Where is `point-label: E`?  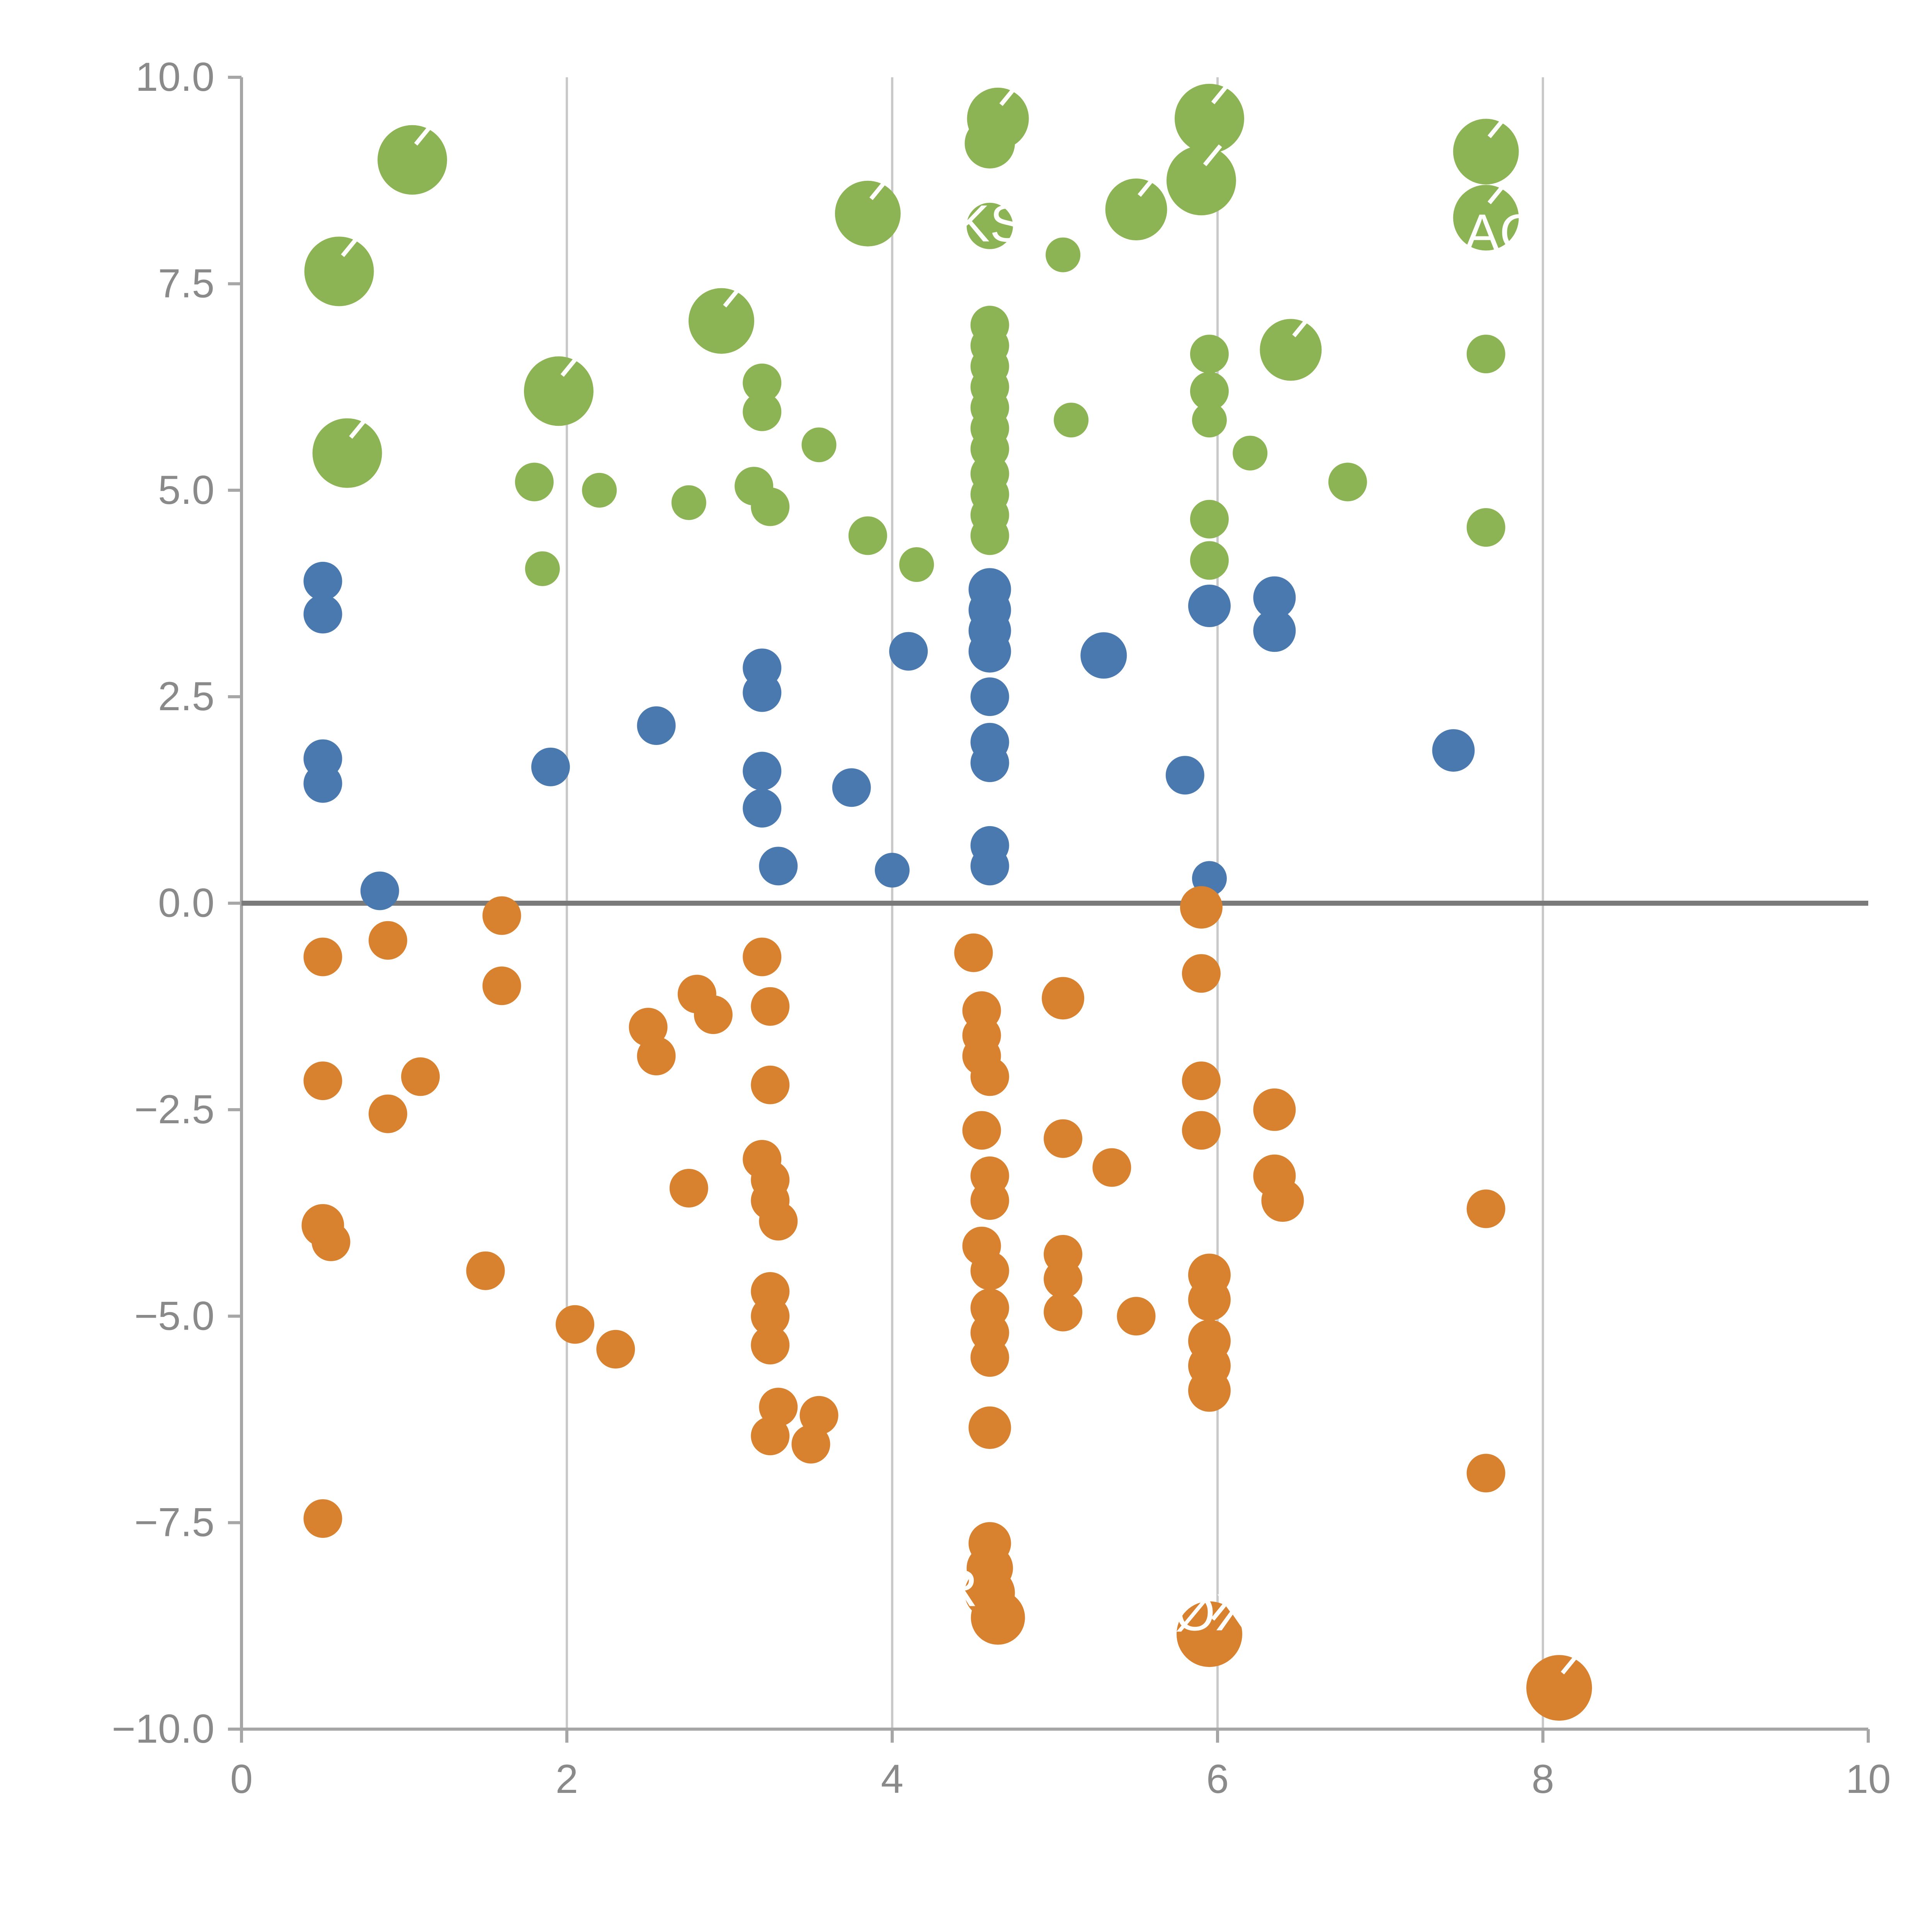 point-label: E is located at coordinates (776, 259).